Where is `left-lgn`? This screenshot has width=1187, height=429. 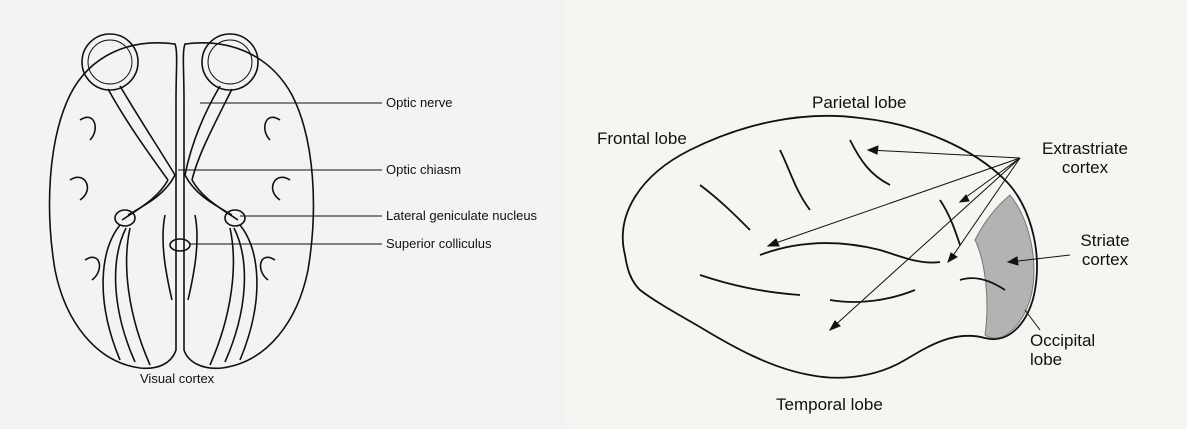 left-lgn is located at coordinates (125, 218).